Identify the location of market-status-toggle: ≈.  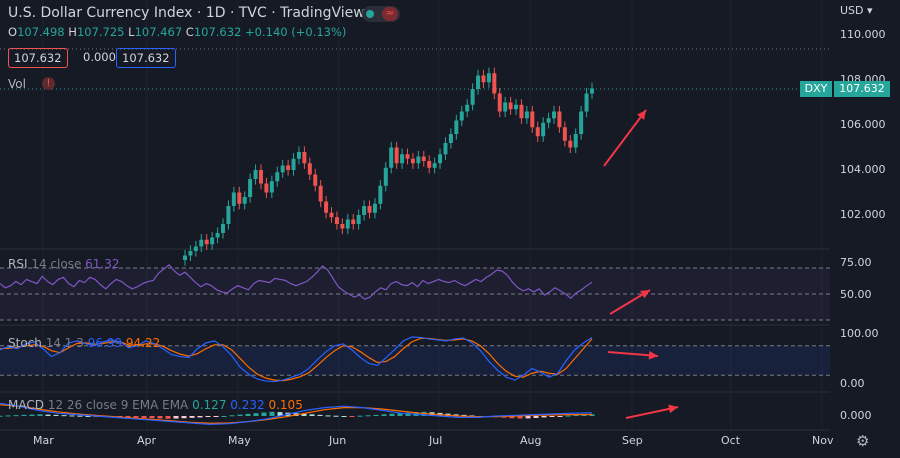
(381, 14).